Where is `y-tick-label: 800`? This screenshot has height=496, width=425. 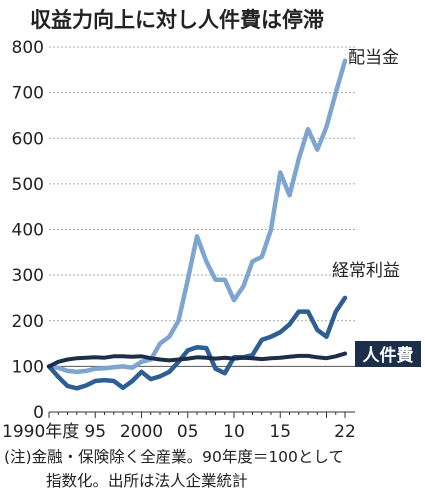 y-tick-label: 800 is located at coordinates (28, 48).